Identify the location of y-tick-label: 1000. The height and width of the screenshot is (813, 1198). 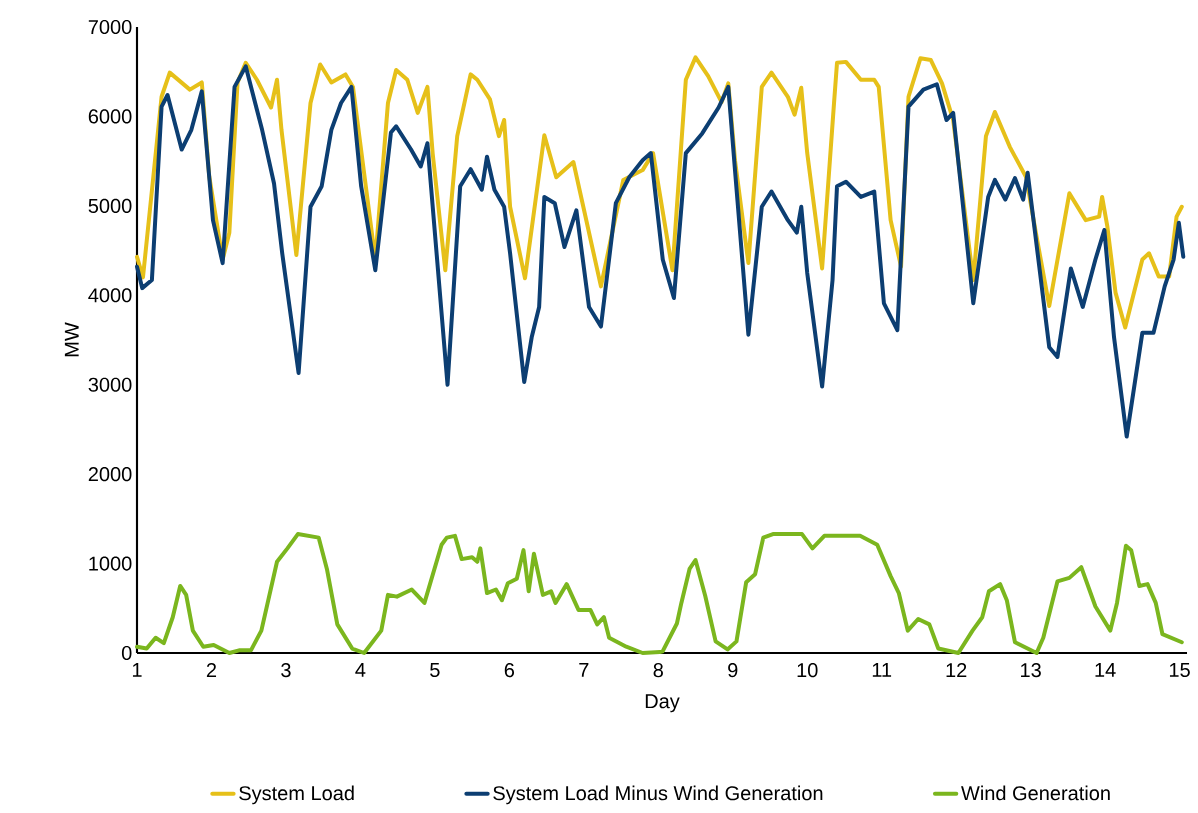
(110, 563).